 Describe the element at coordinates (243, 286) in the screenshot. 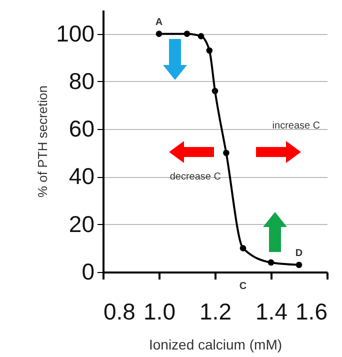

I see `text: C` at that location.